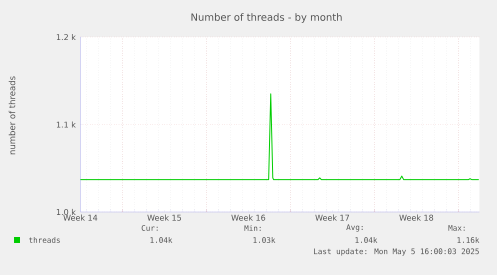 The image size is (497, 275). I want to click on chart-title: Number of threads - by month, so click(266, 18).